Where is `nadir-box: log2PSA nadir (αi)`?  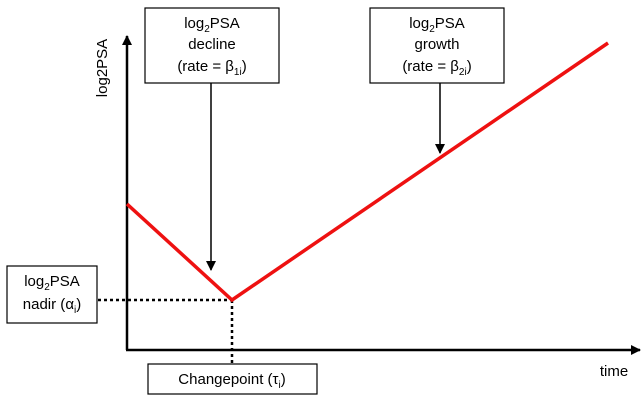 nadir-box: log2PSA nadir (αi) is located at coordinates (52, 294).